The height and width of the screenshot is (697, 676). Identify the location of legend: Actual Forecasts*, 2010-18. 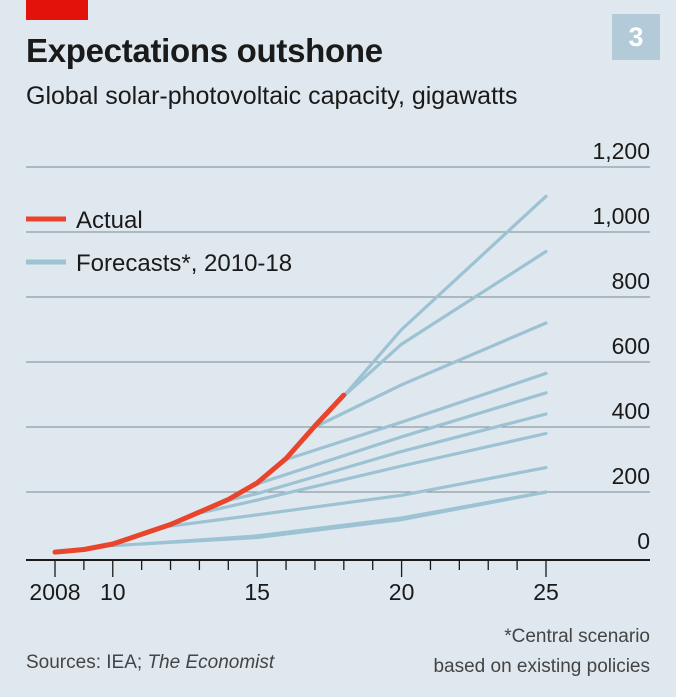
(159, 242).